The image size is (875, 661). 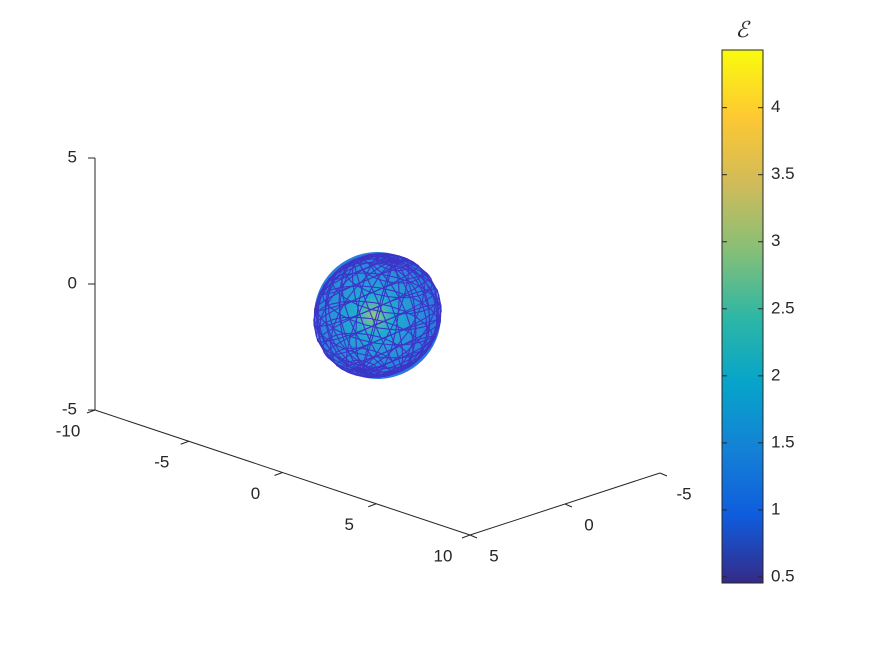 What do you see at coordinates (68, 430) in the screenshot?
I see `x-tick-label: -10` at bounding box center [68, 430].